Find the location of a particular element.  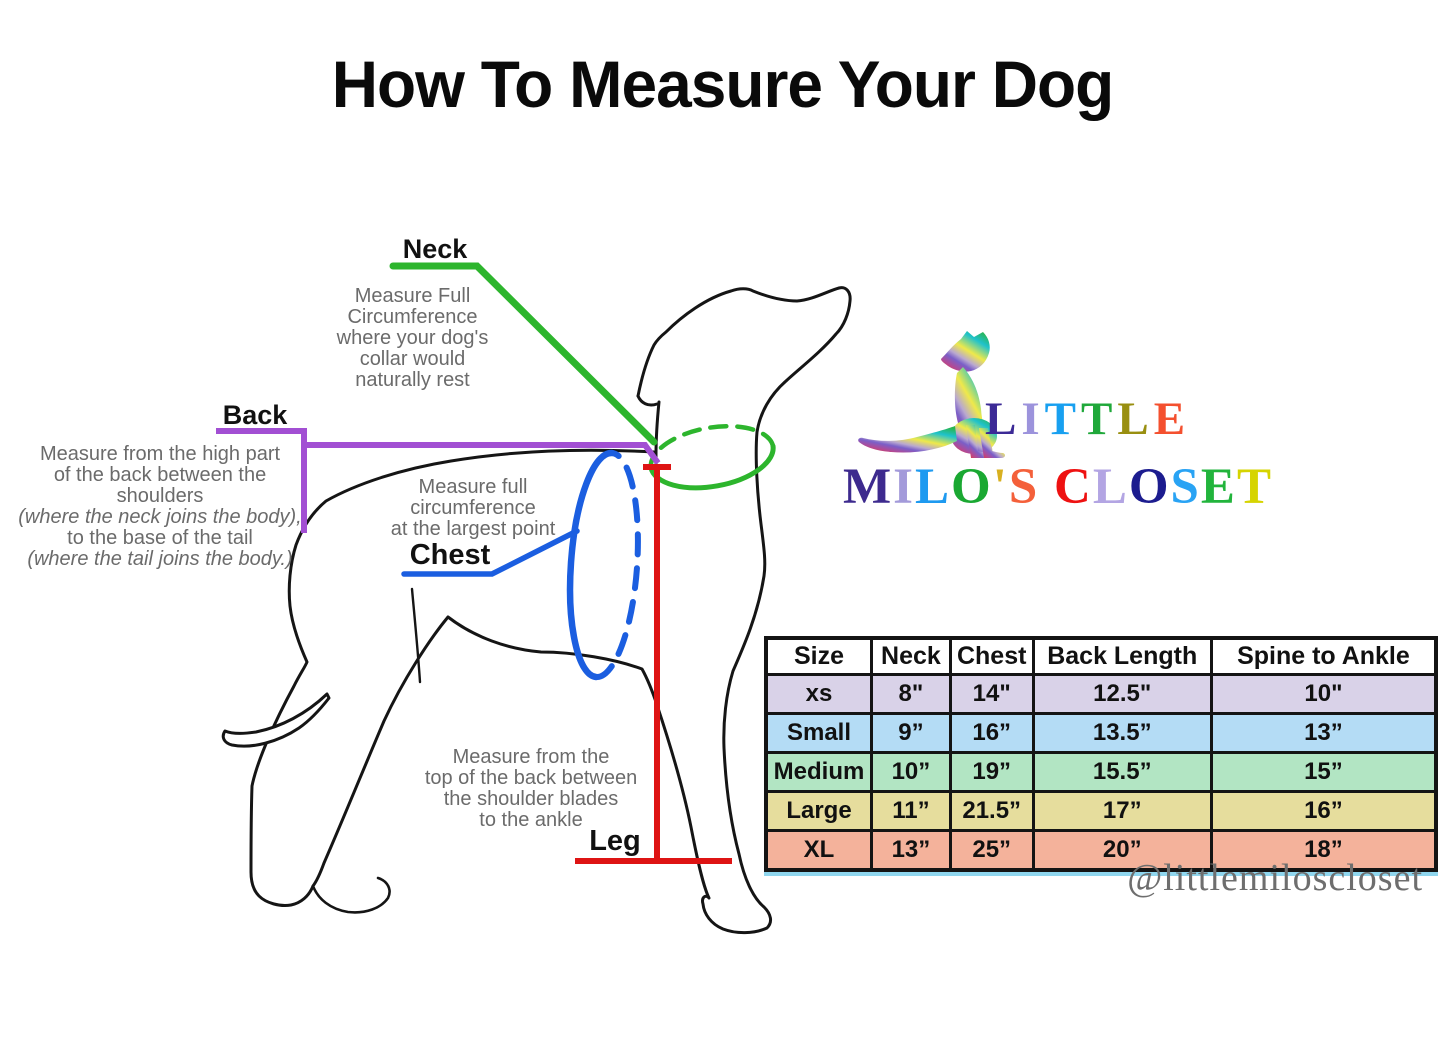

back-bracket-line is located at coordinates (438, 480).